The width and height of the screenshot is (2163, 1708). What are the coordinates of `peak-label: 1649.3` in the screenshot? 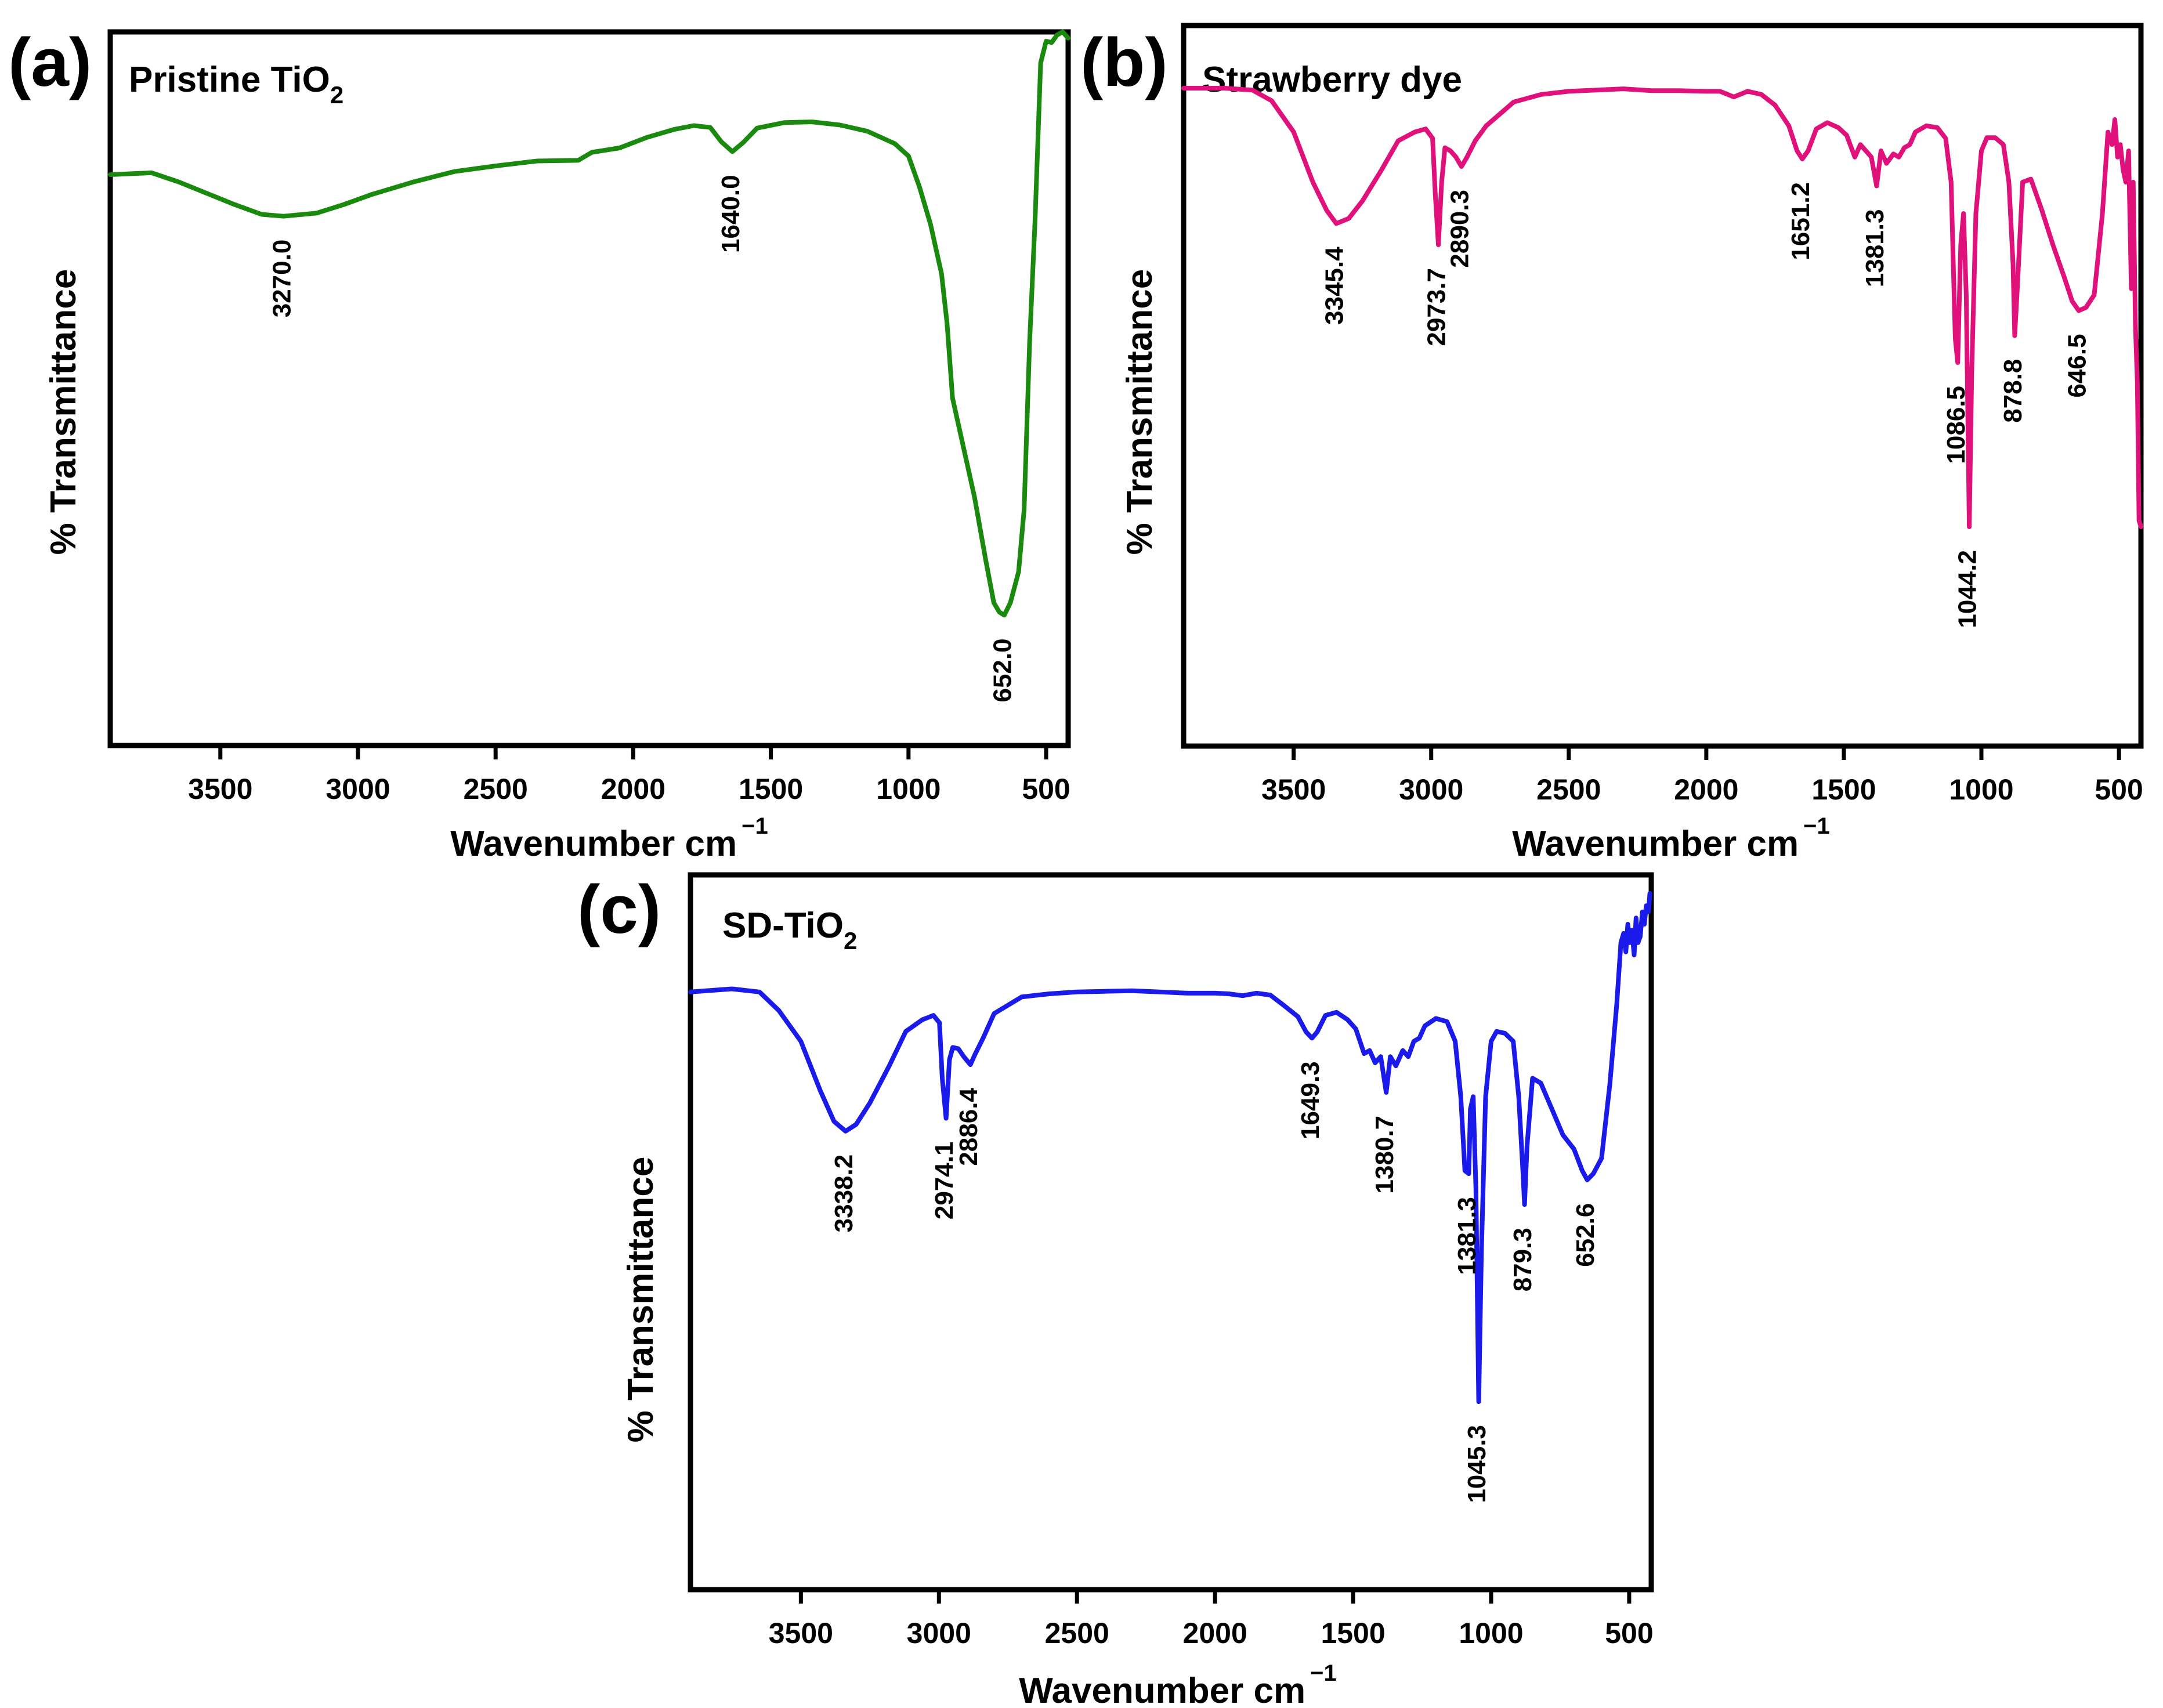 It's located at (1311, 1100).